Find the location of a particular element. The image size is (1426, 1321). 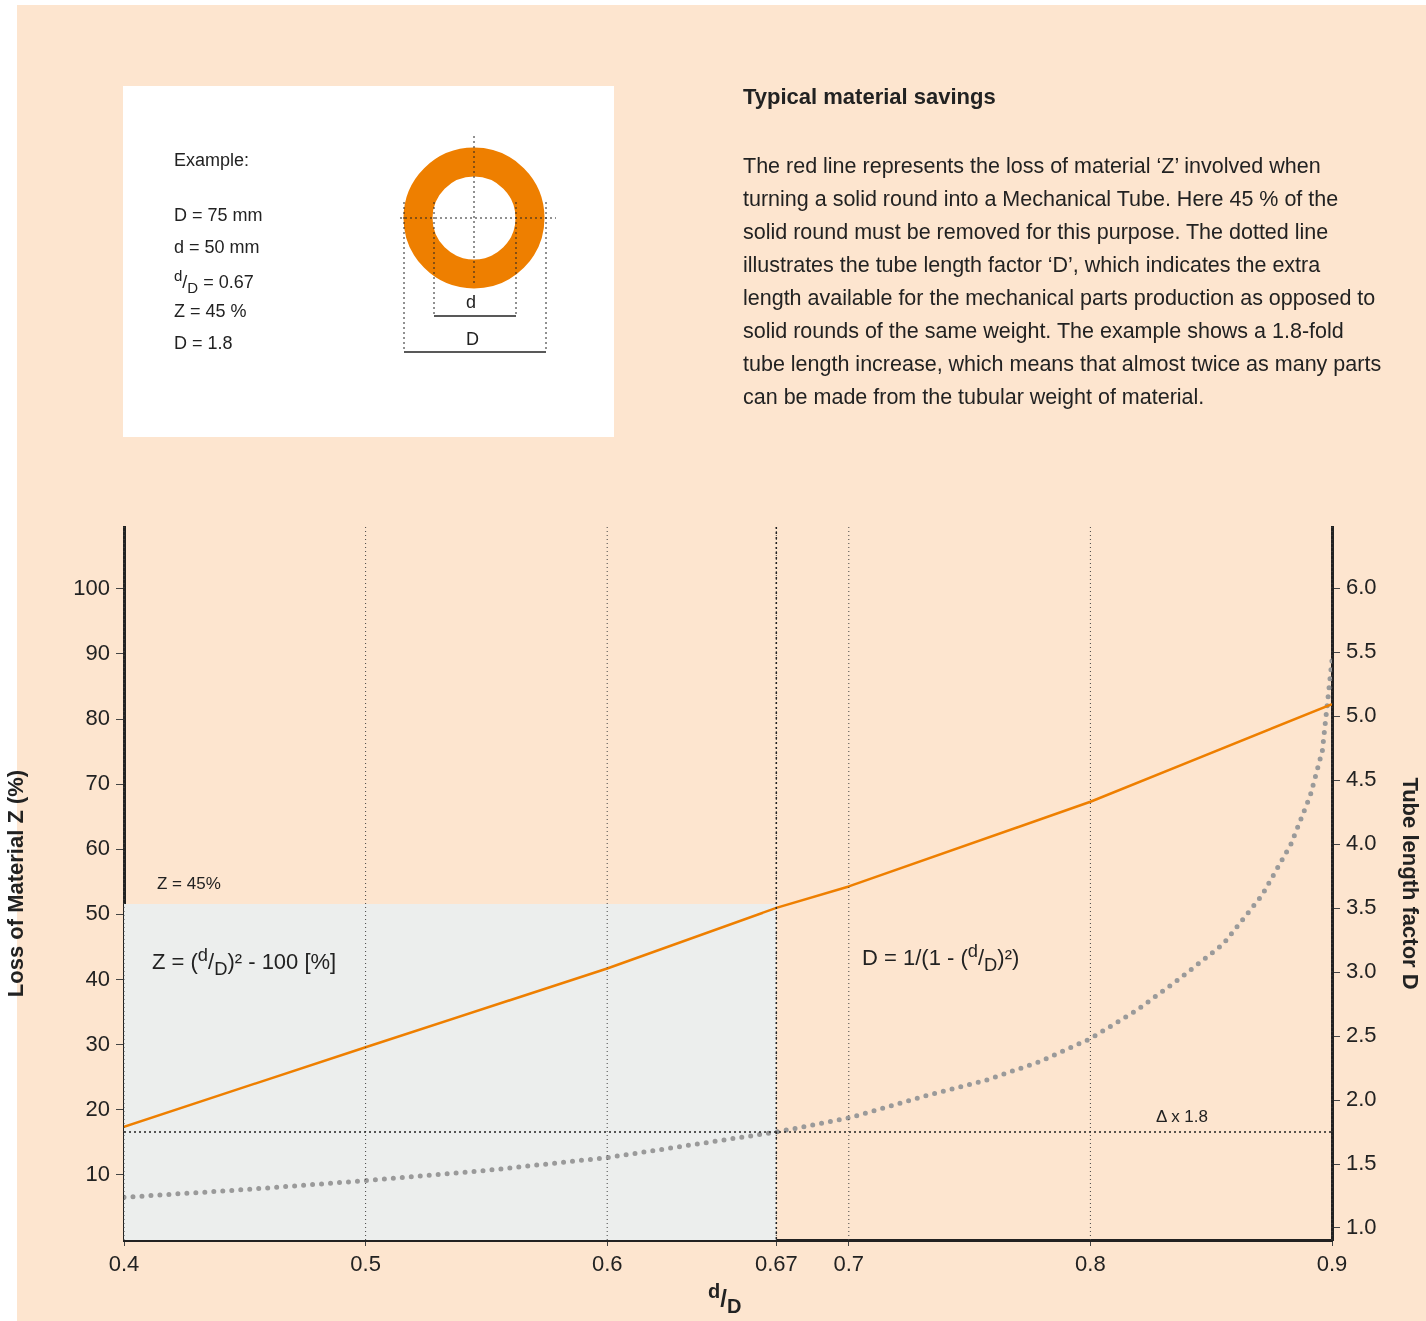

y2-tick-label: 4.5 is located at coordinates (1361, 779).